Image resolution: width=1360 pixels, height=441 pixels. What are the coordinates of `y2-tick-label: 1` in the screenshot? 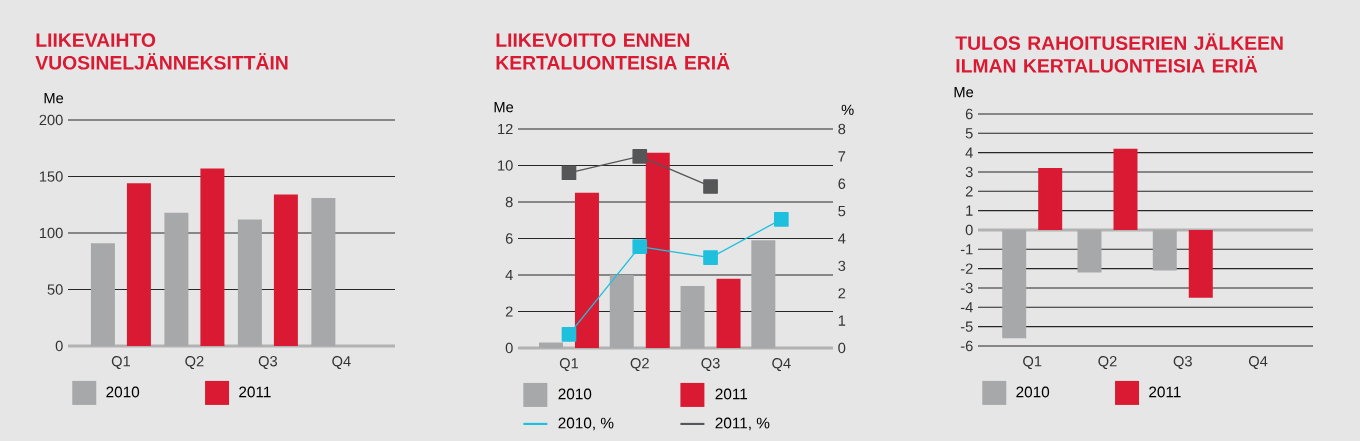 It's located at (842, 320).